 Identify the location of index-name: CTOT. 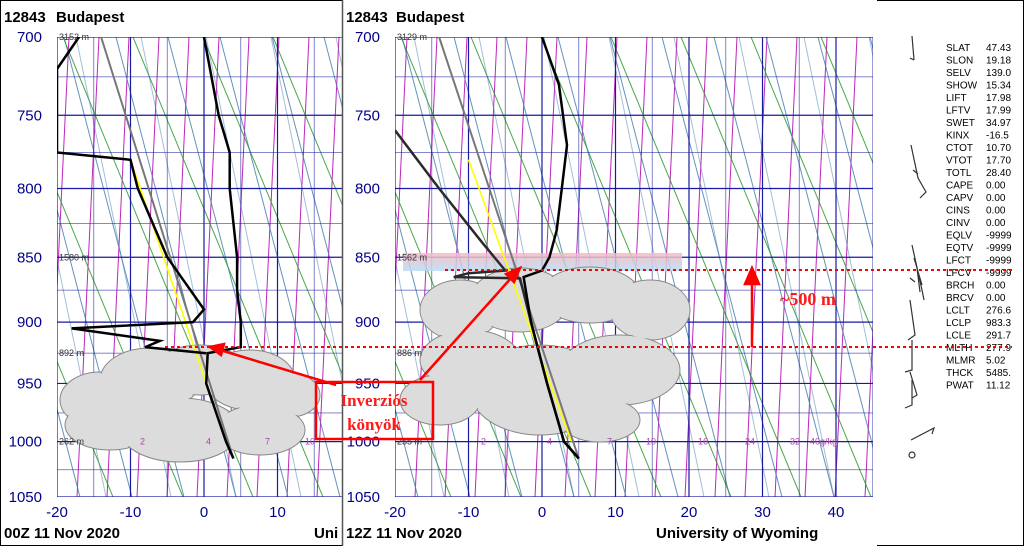
(959, 148).